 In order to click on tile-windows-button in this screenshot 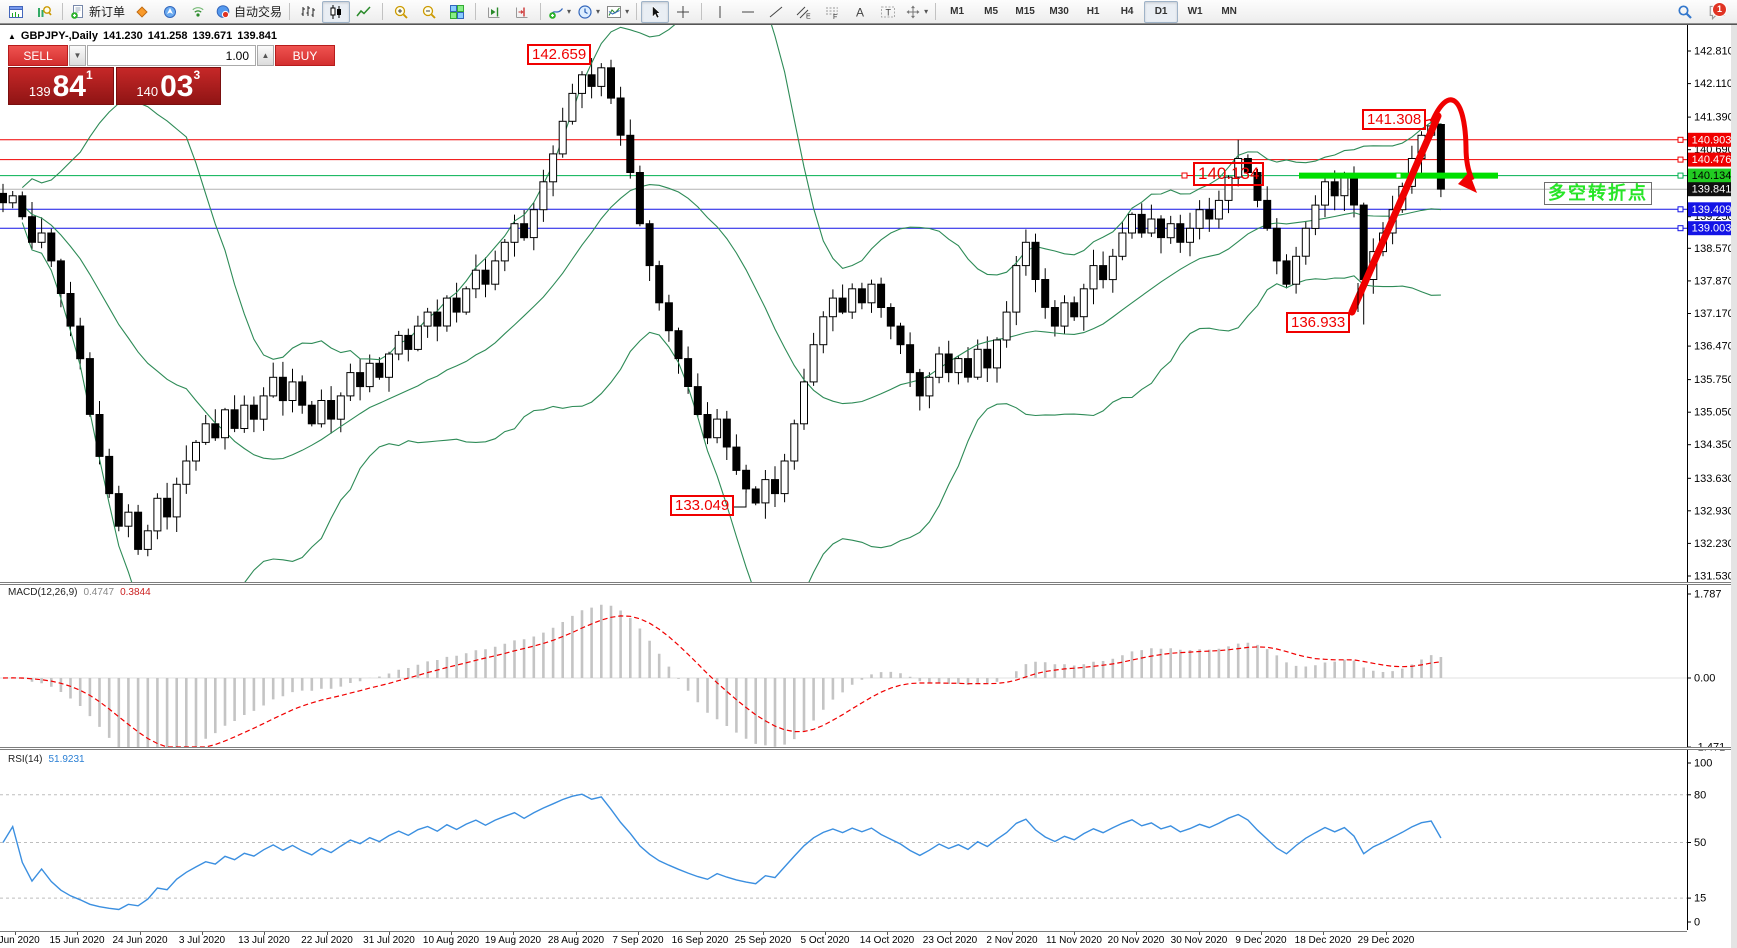, I will do `click(457, 12)`.